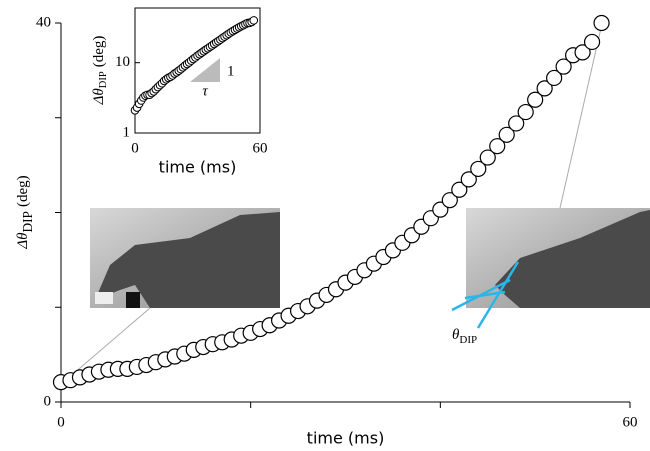 Image resolution: width=650 pixels, height=451 pixels. Describe the element at coordinates (205, 70) in the screenshot. I see `slope-triangle` at that location.